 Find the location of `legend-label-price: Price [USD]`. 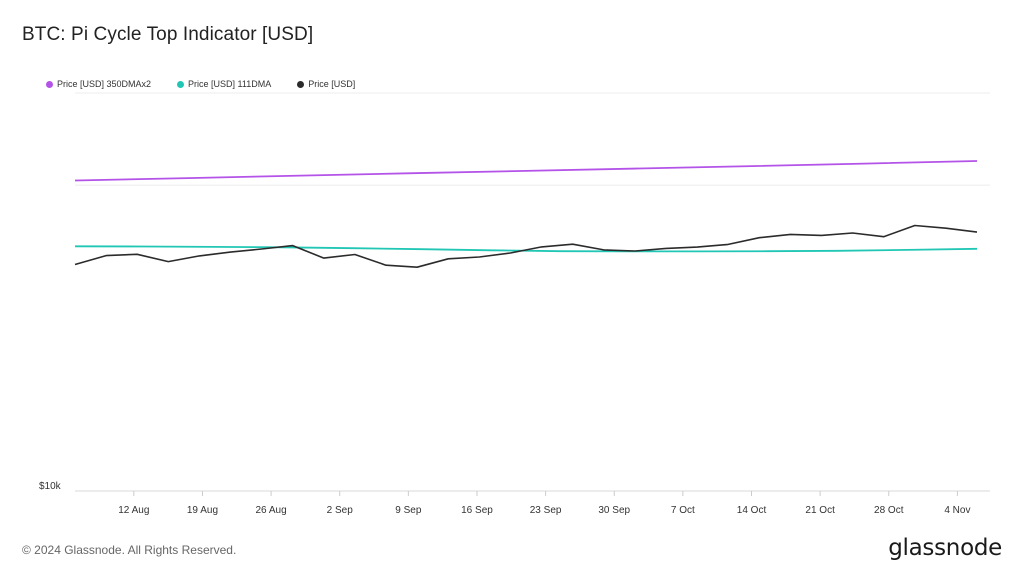

legend-label-price: Price [USD] is located at coordinates (332, 84).